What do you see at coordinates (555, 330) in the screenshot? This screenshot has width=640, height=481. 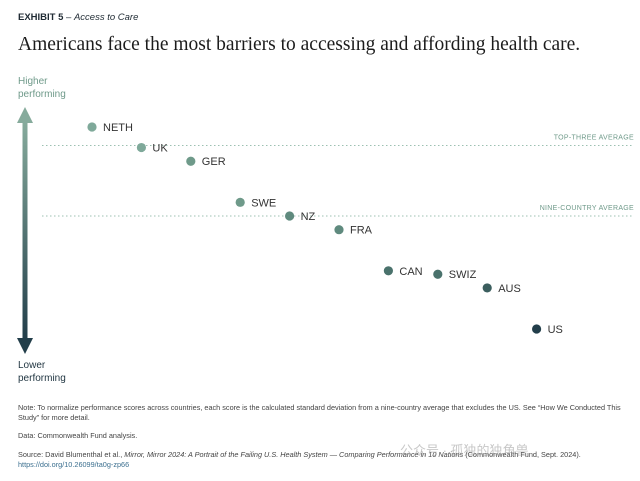 I see `data-label-us: US` at bounding box center [555, 330].